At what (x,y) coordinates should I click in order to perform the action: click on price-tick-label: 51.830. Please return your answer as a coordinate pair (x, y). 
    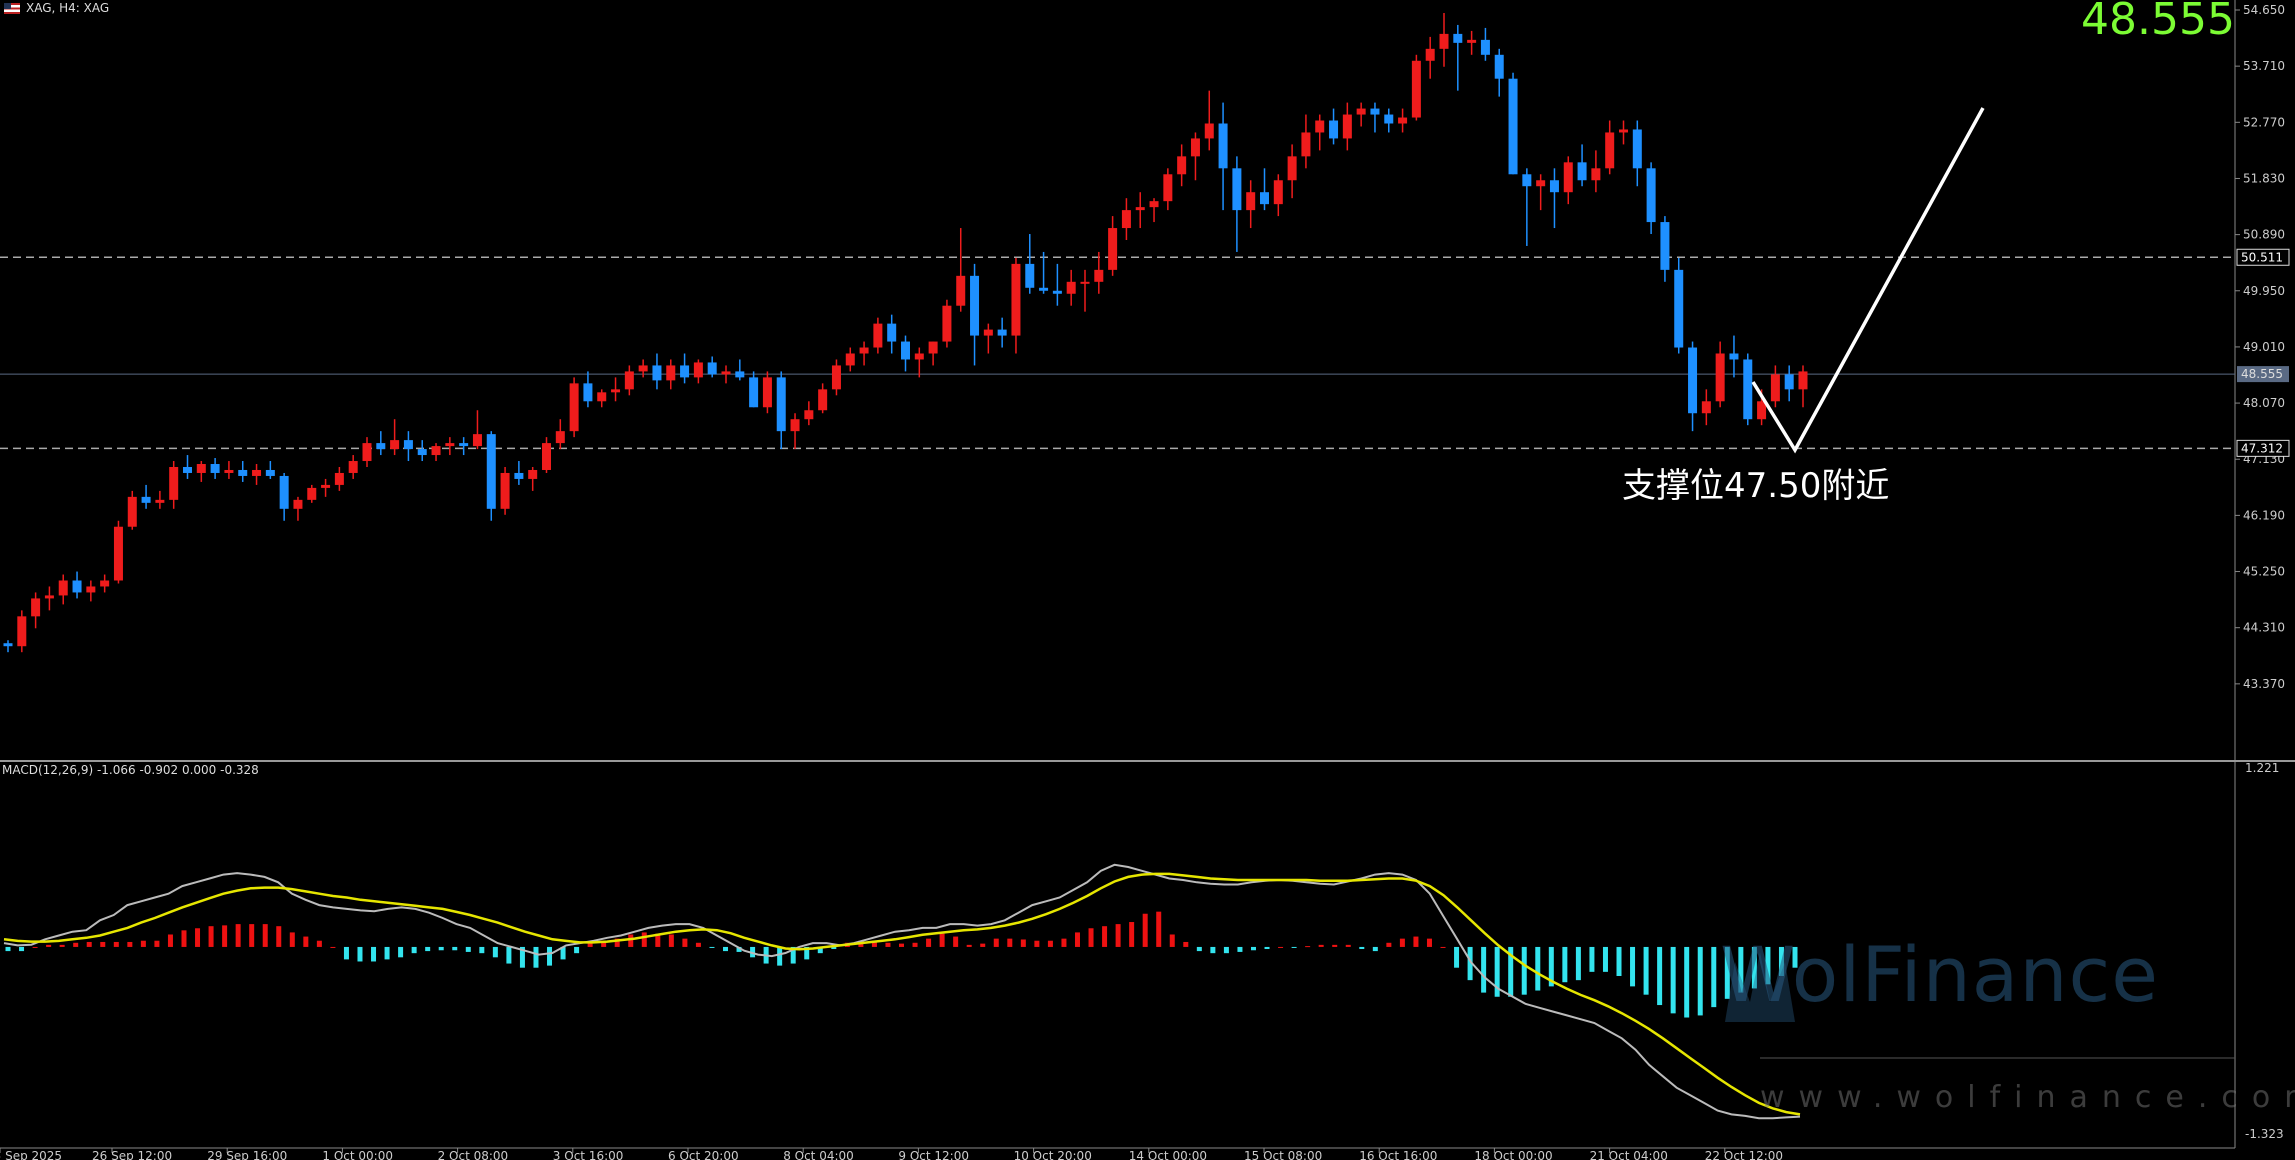
    Looking at the image, I should click on (2264, 178).